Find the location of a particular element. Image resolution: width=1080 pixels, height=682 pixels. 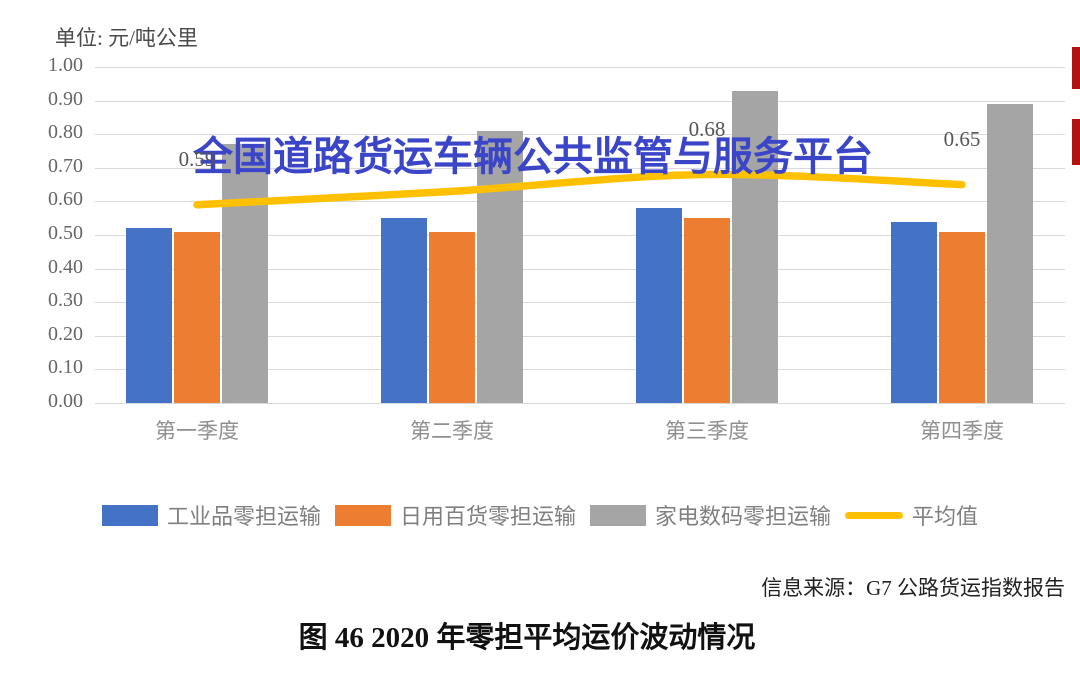

bar-daily-goods-ltl-q3 is located at coordinates (707, 310).